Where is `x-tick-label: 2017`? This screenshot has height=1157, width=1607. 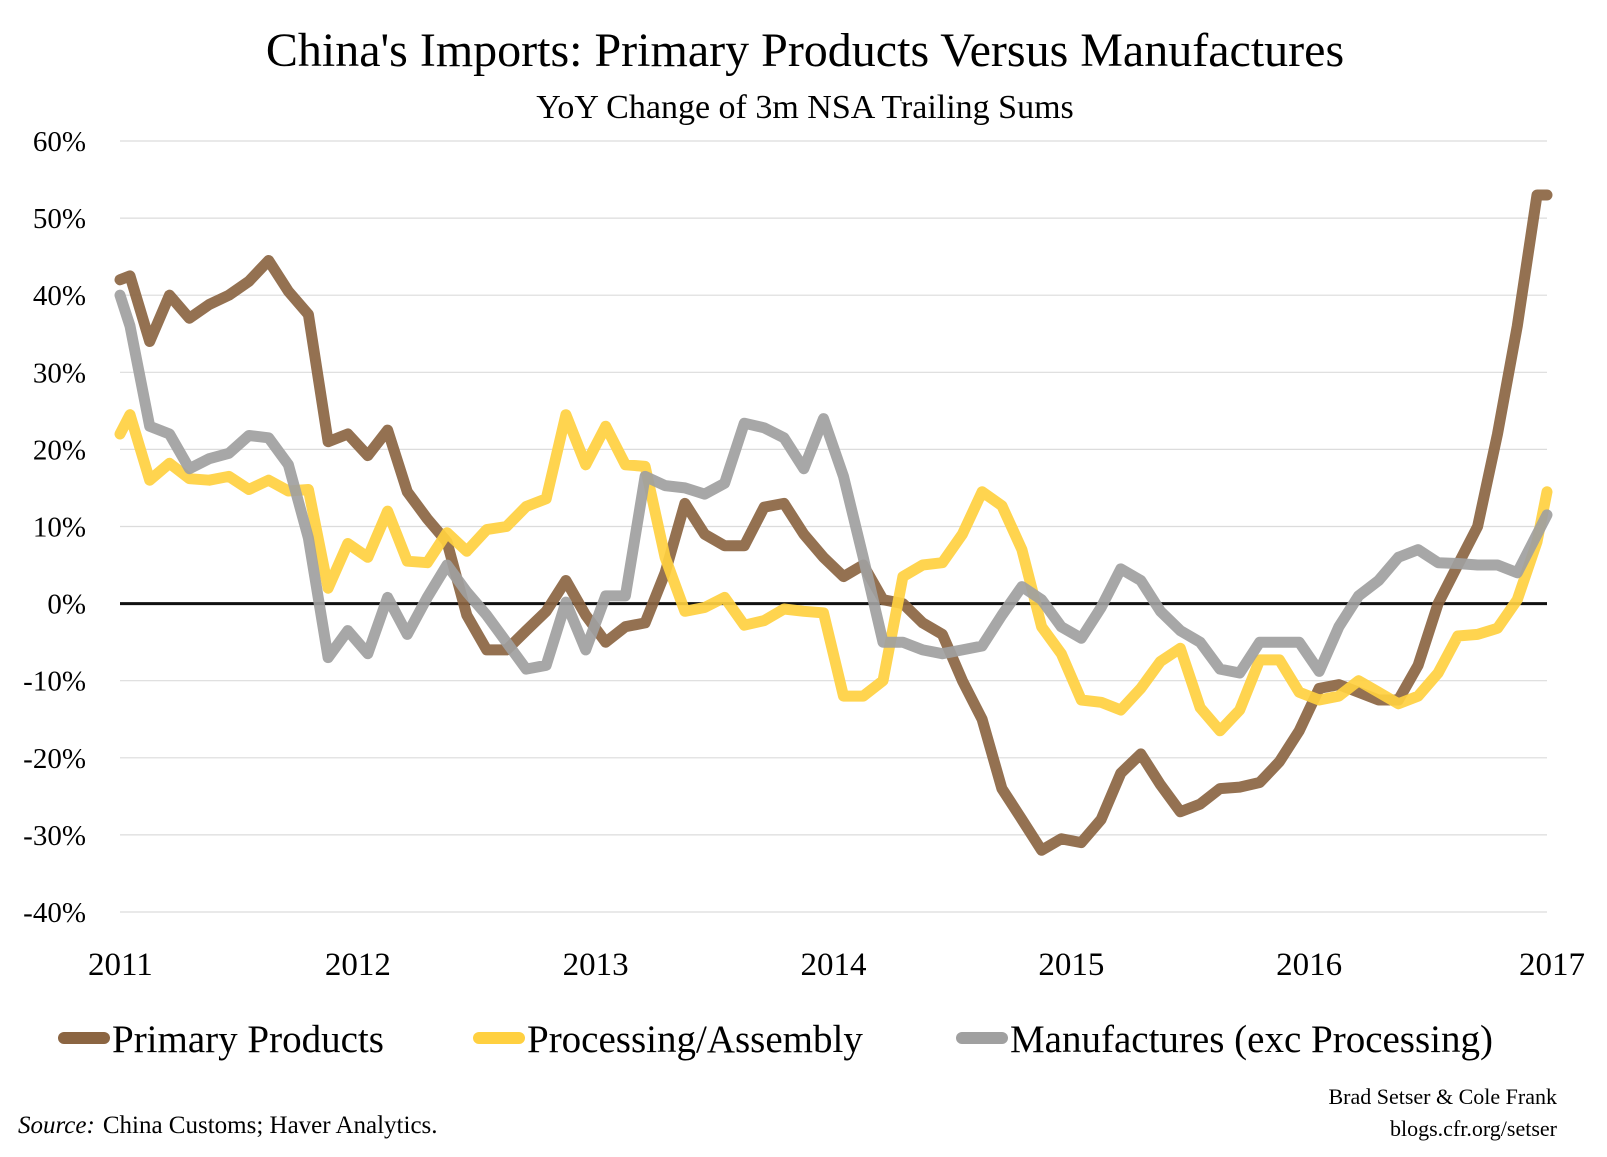 x-tick-label: 2017 is located at coordinates (1552, 965).